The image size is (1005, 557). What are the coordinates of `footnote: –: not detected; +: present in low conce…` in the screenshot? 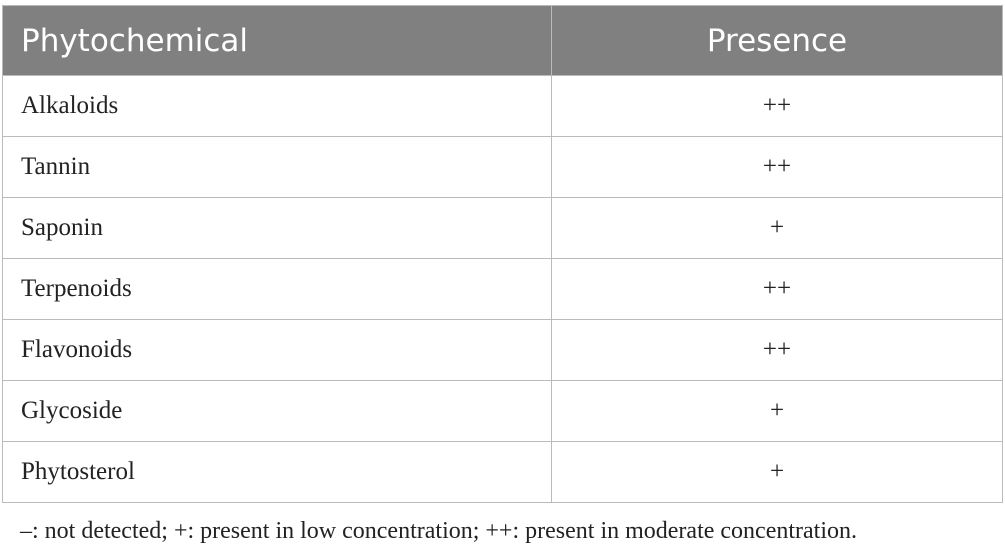 It's located at (438, 531).